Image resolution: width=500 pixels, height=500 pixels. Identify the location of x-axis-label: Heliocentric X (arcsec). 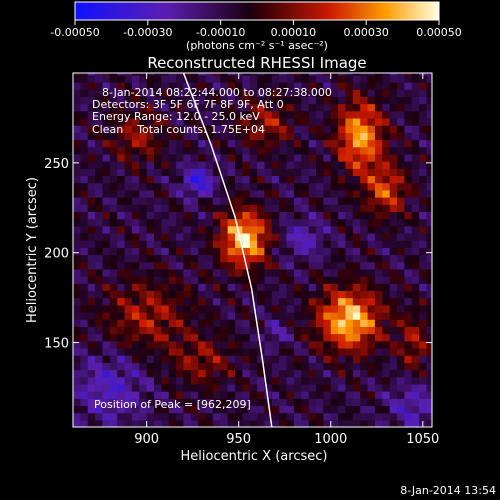
(254, 456).